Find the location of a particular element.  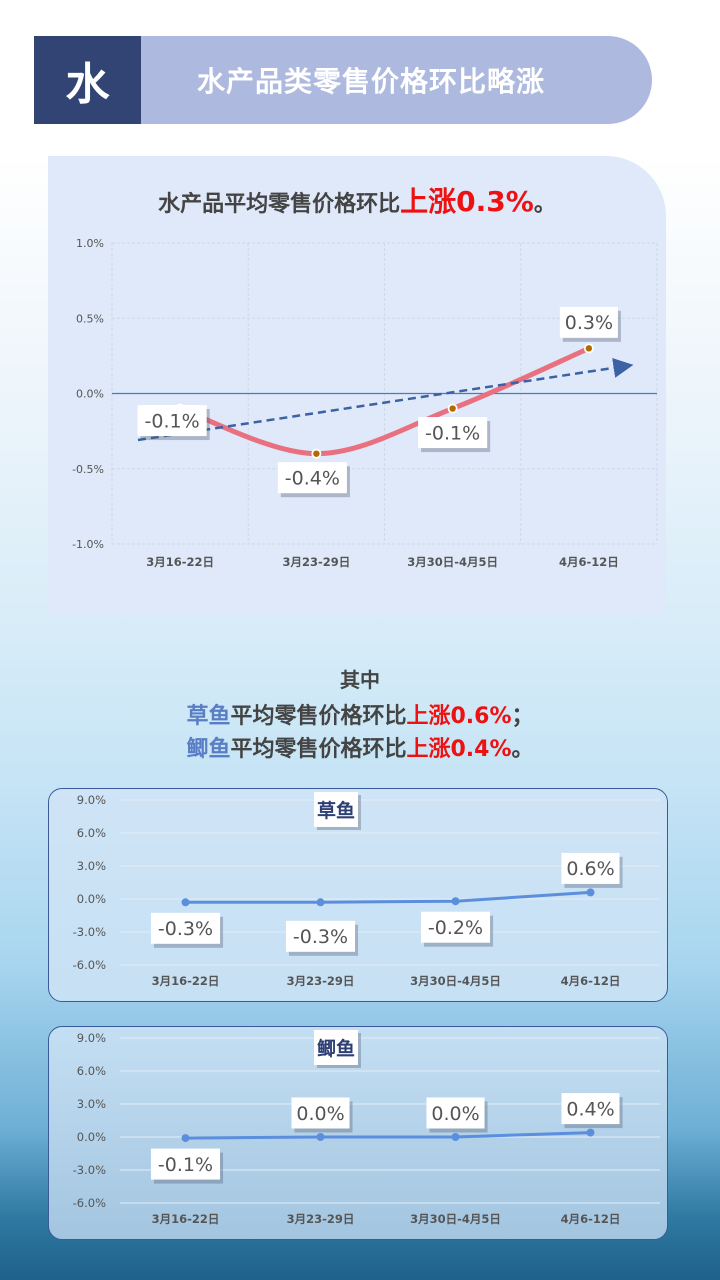

summary-end: ； is located at coordinates (522, 716).